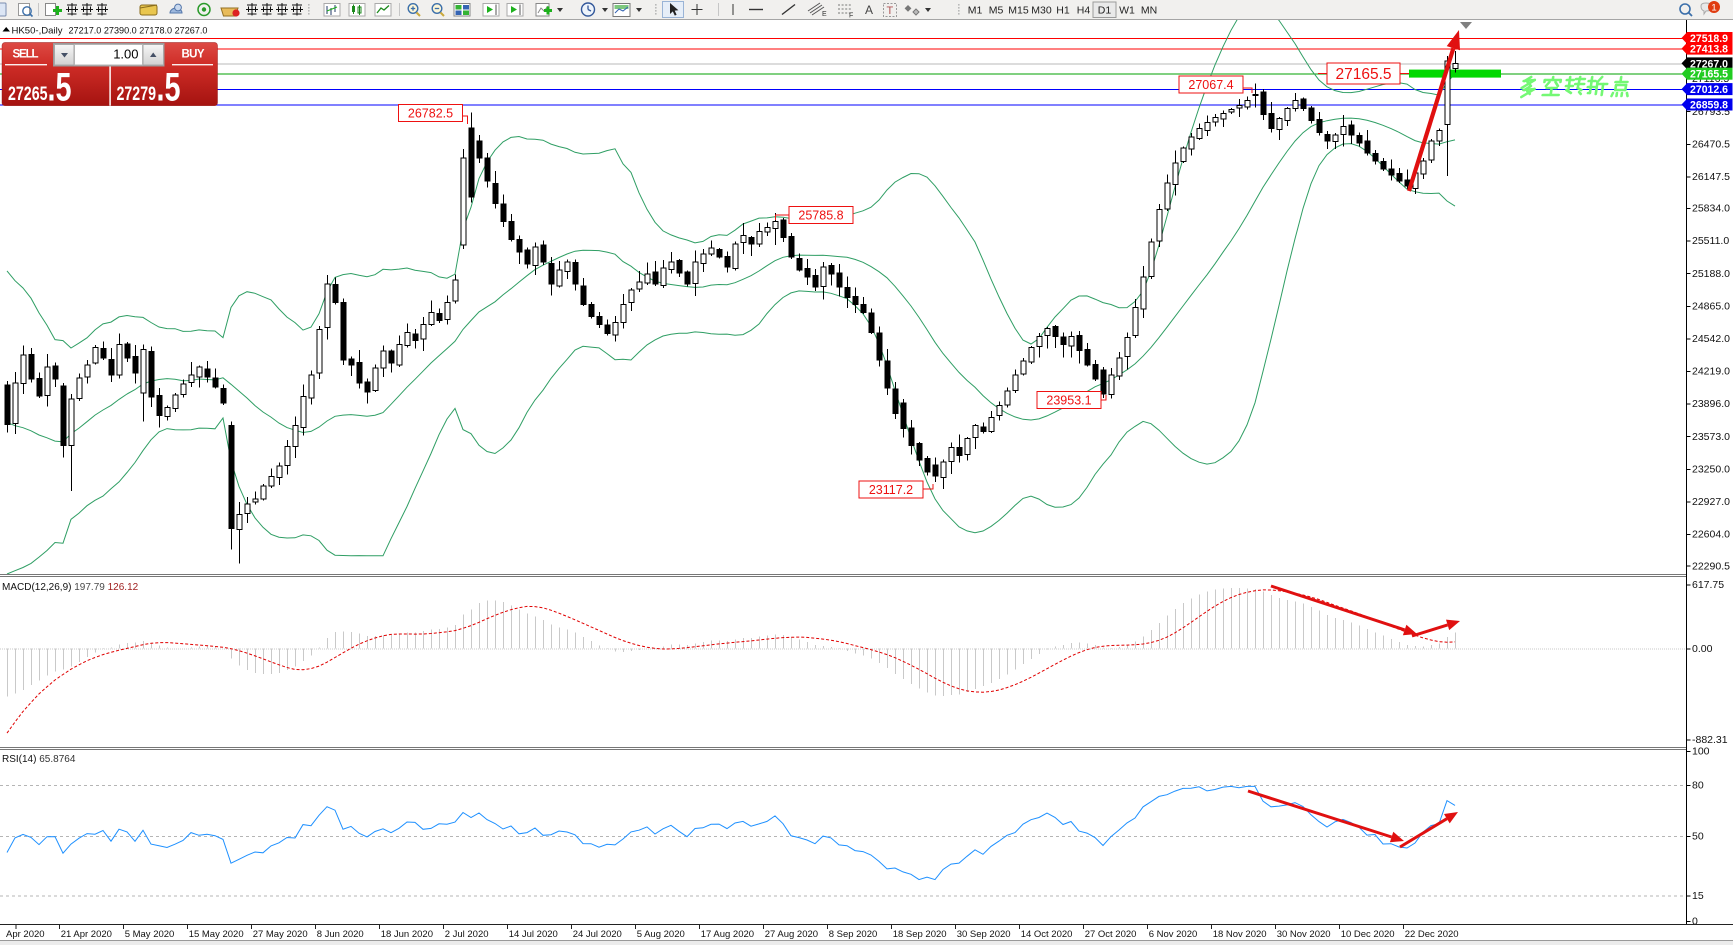 Image resolution: width=1733 pixels, height=945 pixels. Describe the element at coordinates (1711, 209) in the screenshot. I see `svg-text: 25834.0` at that location.